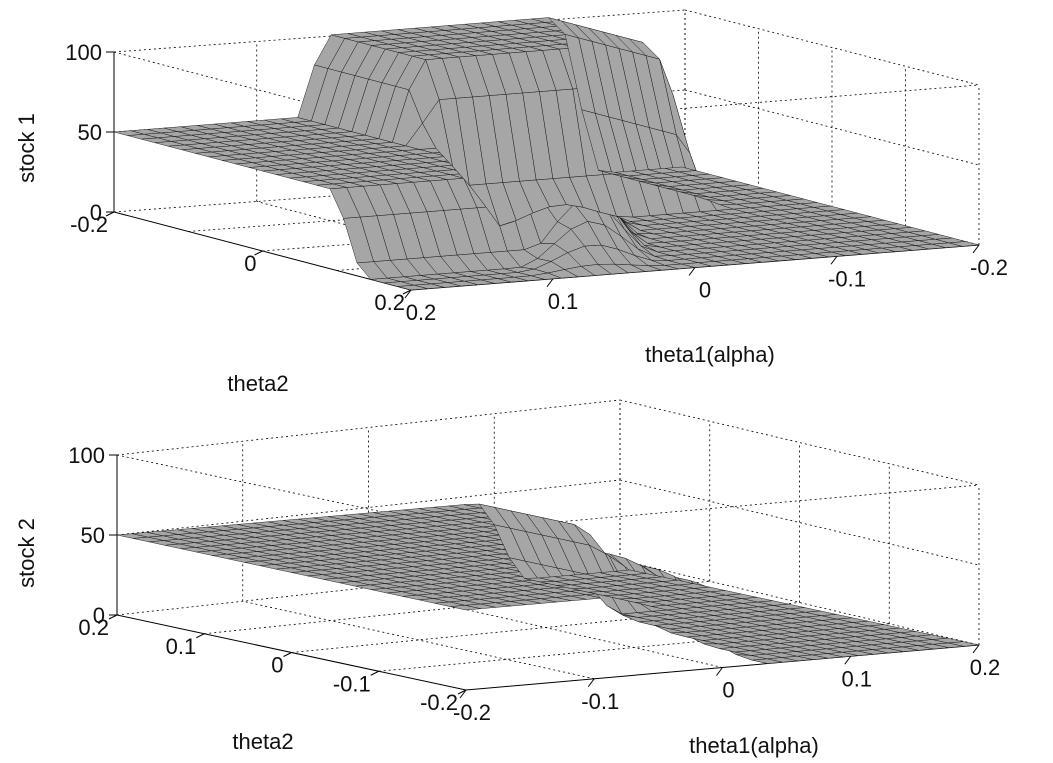  What do you see at coordinates (181, 646) in the screenshot?
I see `y-tick-label: 0.1` at bounding box center [181, 646].